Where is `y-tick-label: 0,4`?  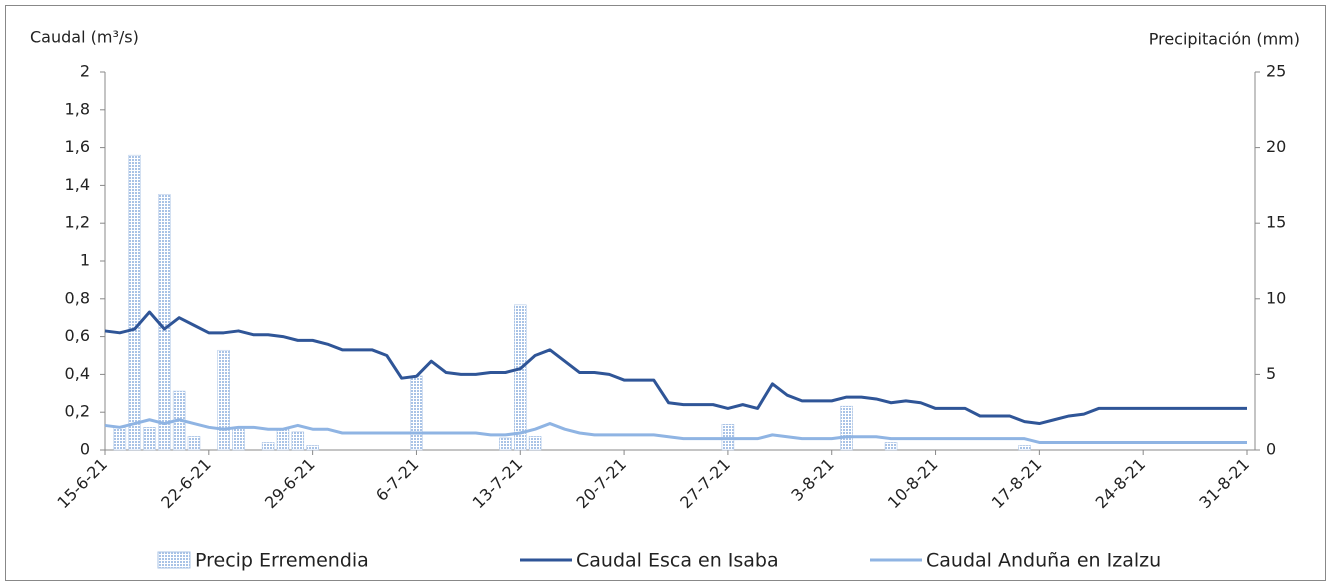
y-tick-label: 0,4 is located at coordinates (77, 373).